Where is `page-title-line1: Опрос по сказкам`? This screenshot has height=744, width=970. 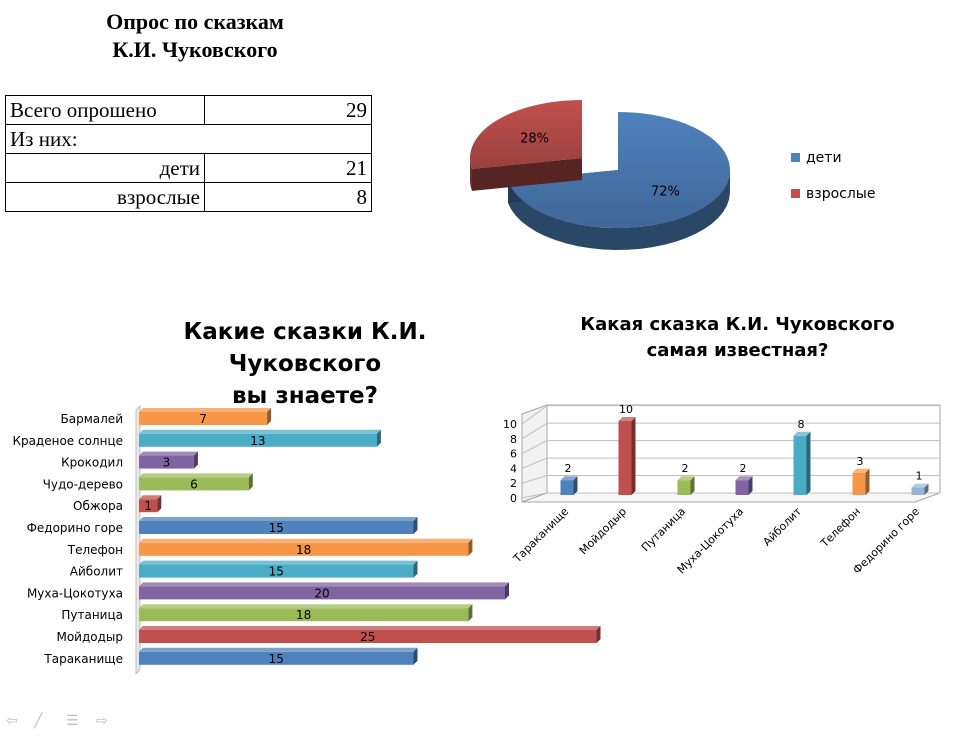 page-title-line1: Опрос по сказкам is located at coordinates (195, 21).